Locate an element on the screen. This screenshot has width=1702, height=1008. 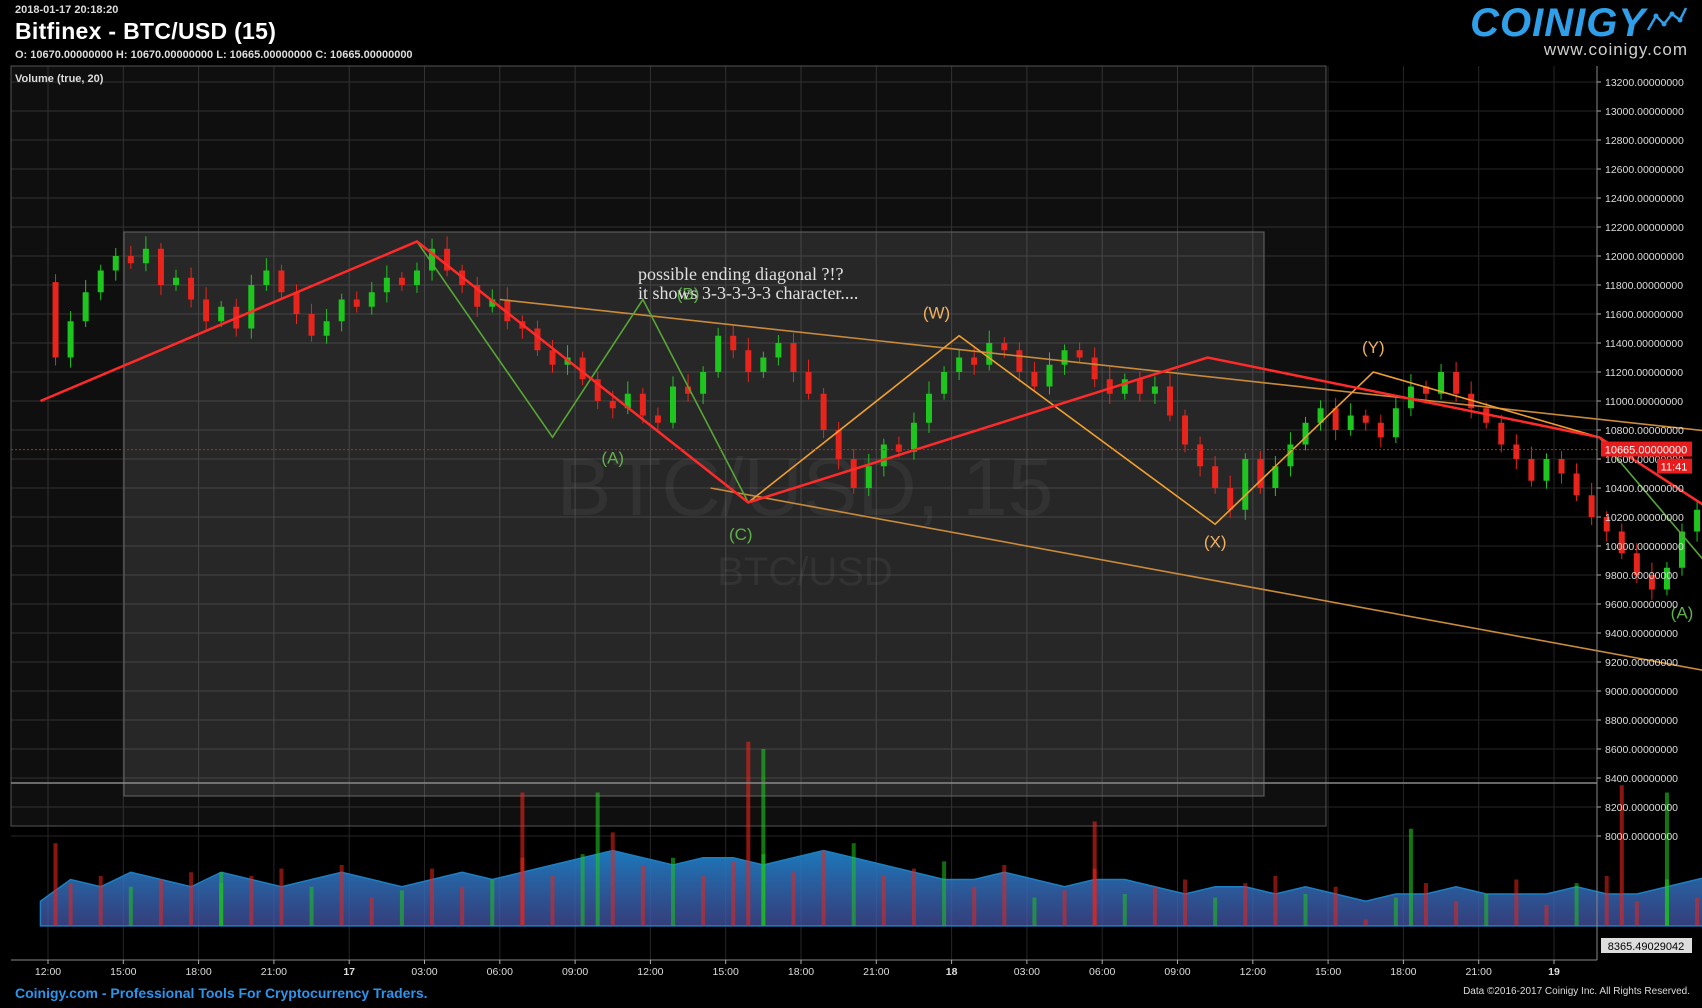
logo-chart-icon is located at coordinates (1667, 19).